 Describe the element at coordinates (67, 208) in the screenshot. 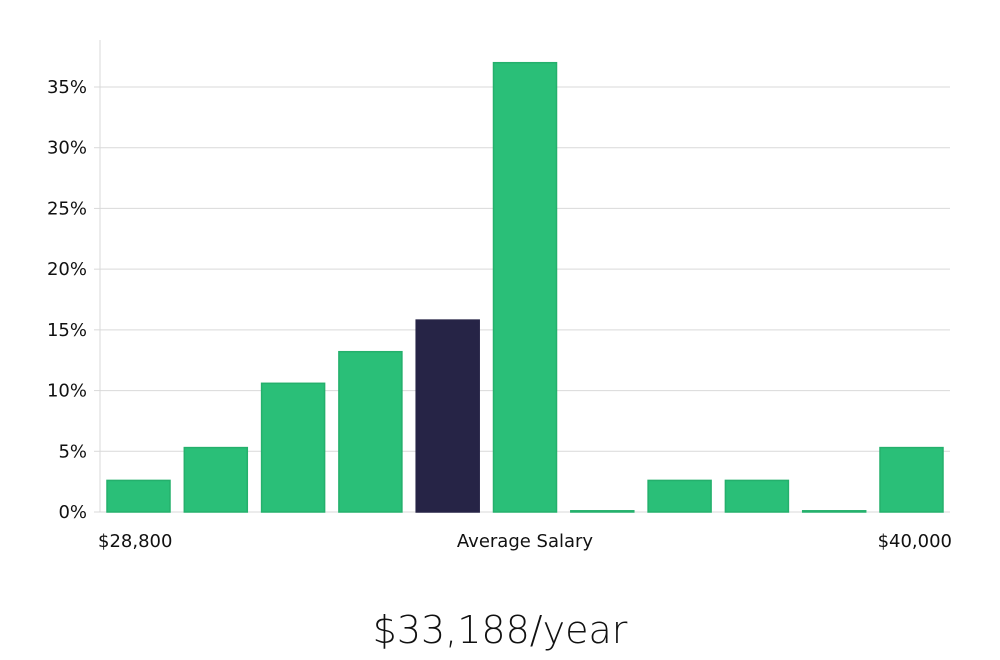

I see `y-tick-label: 25%` at that location.